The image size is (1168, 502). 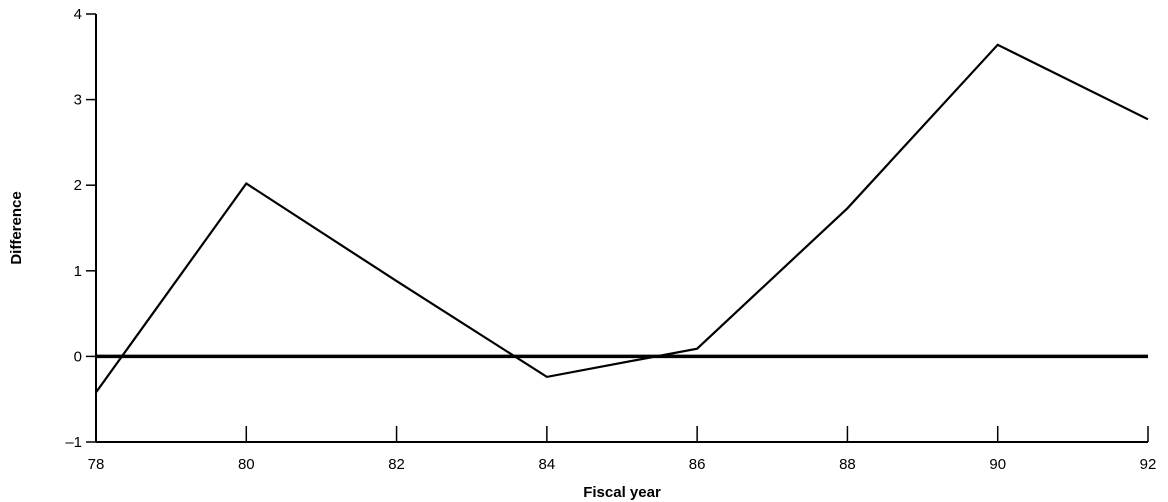 I want to click on y-tick-label: 4, so click(x=78, y=14).